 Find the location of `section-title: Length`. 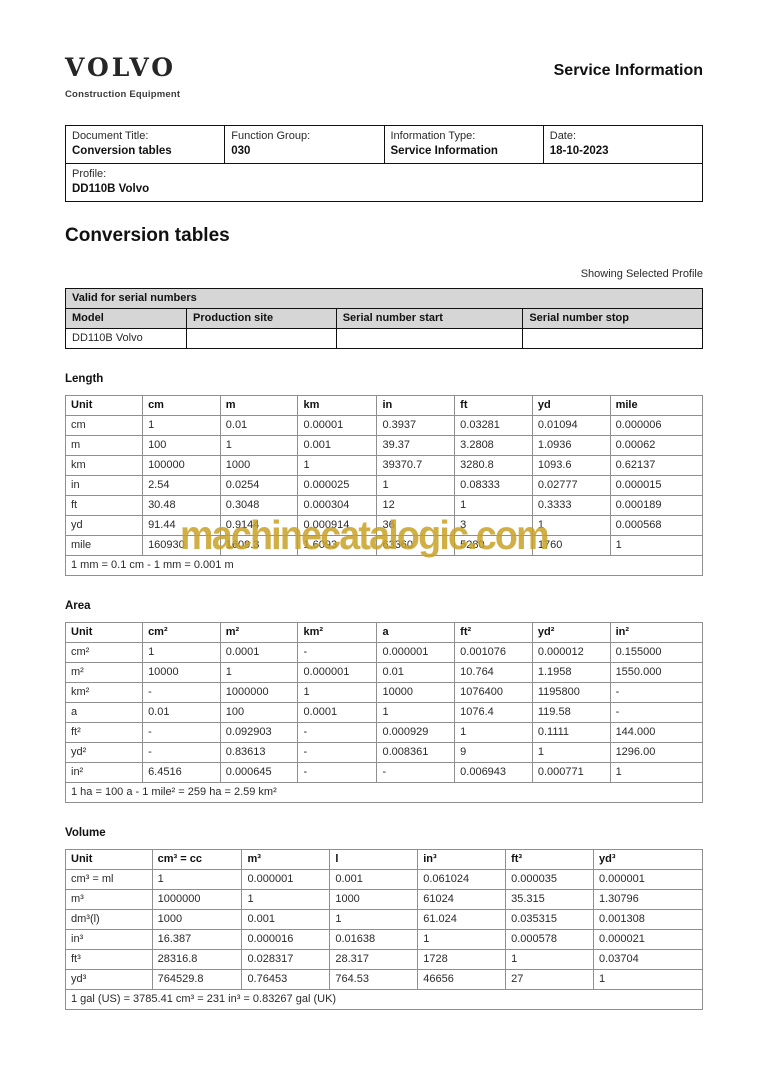

section-title: Length is located at coordinates (84, 379).